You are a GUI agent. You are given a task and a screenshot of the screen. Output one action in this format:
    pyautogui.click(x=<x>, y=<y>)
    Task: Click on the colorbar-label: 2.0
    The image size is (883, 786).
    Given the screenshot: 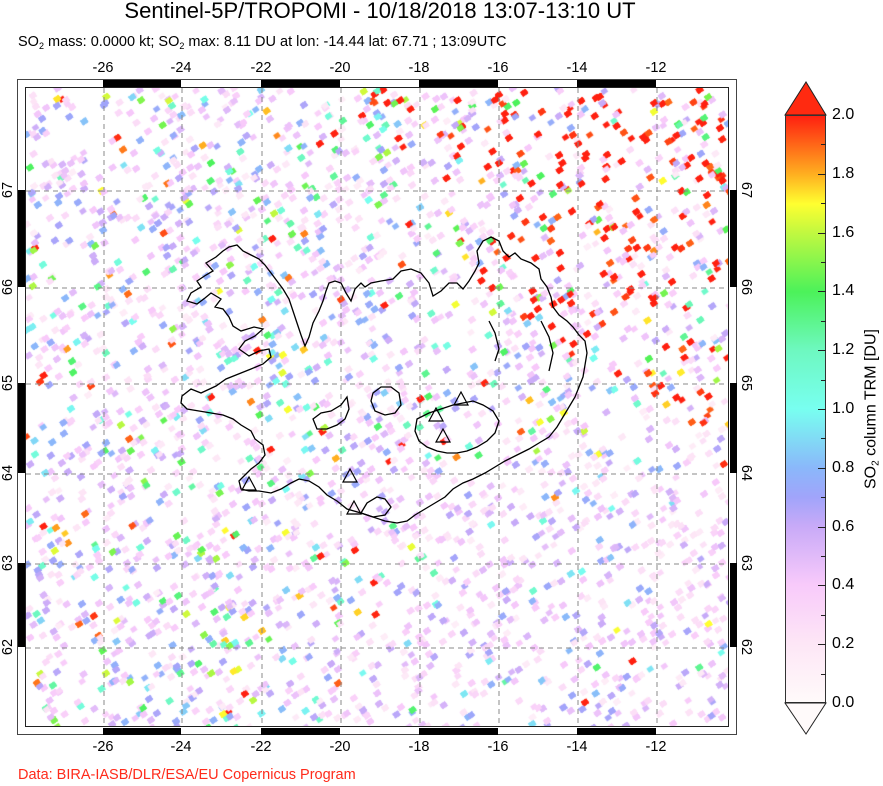 What is the action you would take?
    pyautogui.click(x=843, y=114)
    